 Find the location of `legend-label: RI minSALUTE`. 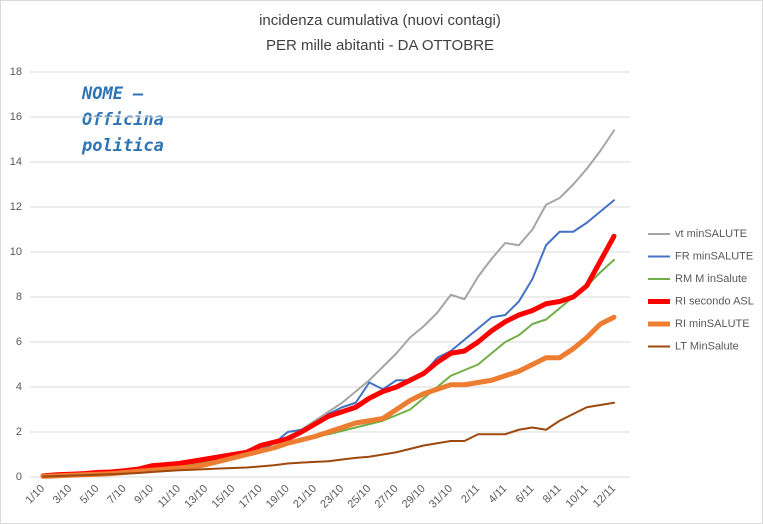

legend-label: RI minSALUTE is located at coordinates (712, 324).